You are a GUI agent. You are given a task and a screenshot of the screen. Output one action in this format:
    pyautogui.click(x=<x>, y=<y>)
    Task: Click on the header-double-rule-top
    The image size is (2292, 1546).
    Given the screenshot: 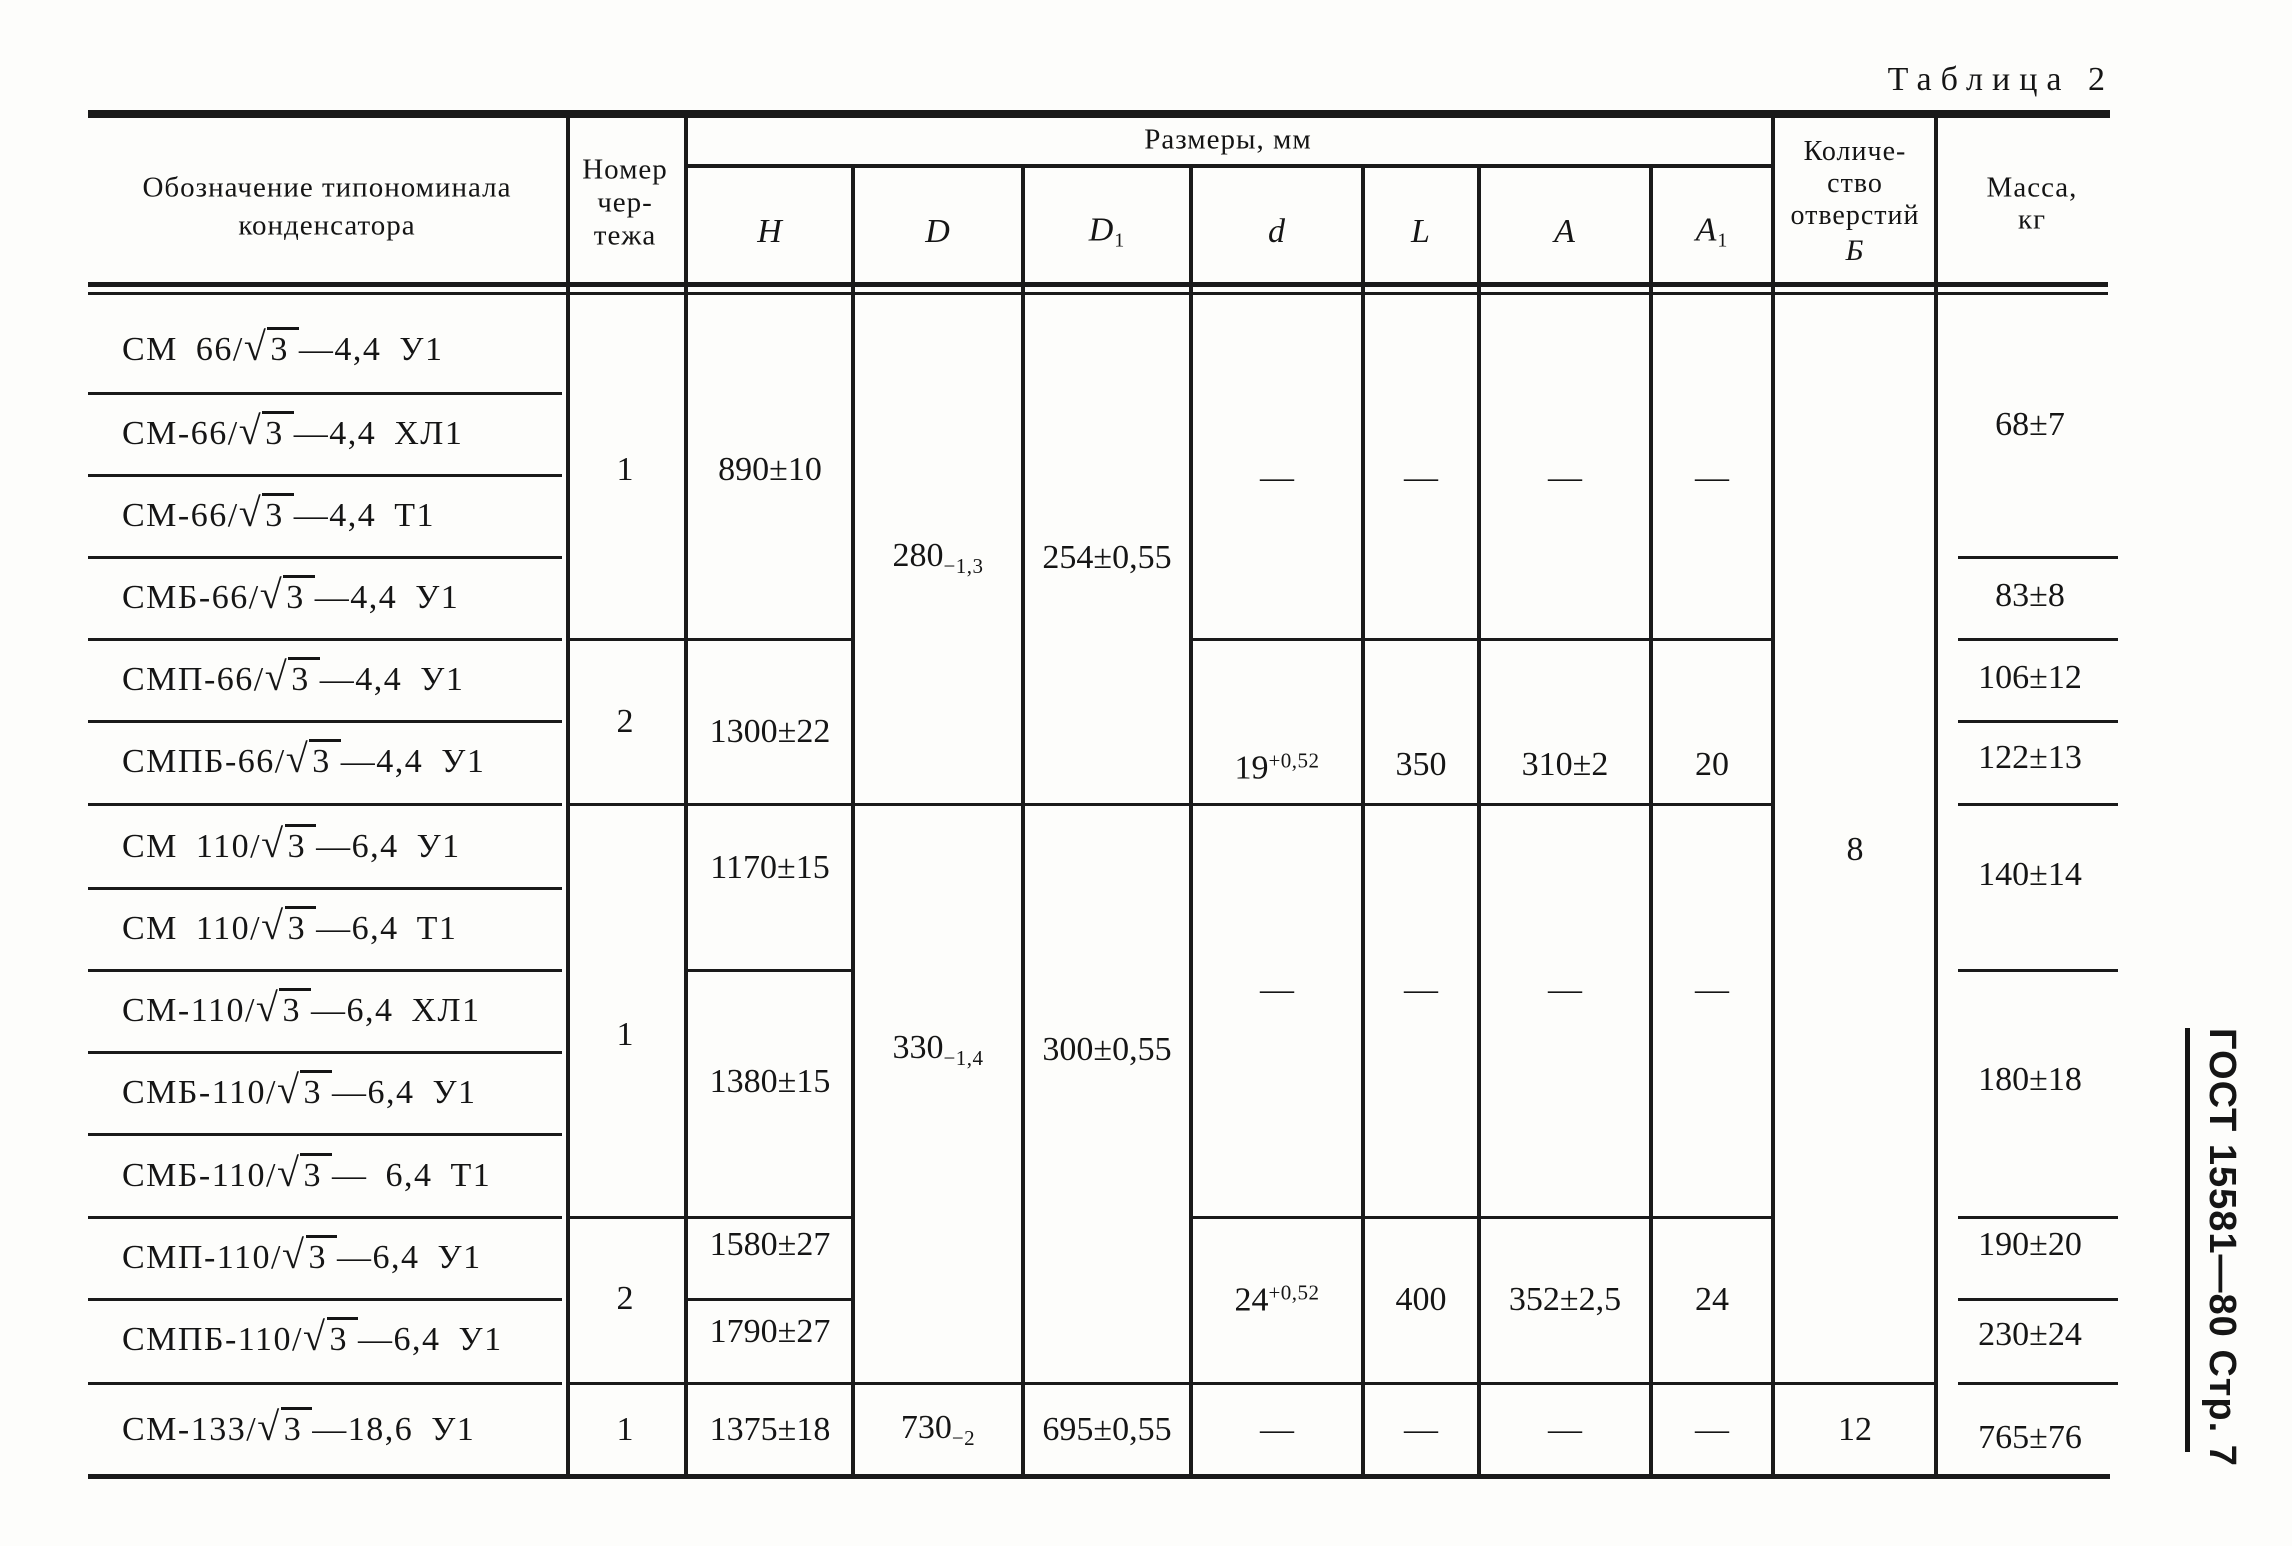 What is the action you would take?
    pyautogui.click(x=1098, y=284)
    